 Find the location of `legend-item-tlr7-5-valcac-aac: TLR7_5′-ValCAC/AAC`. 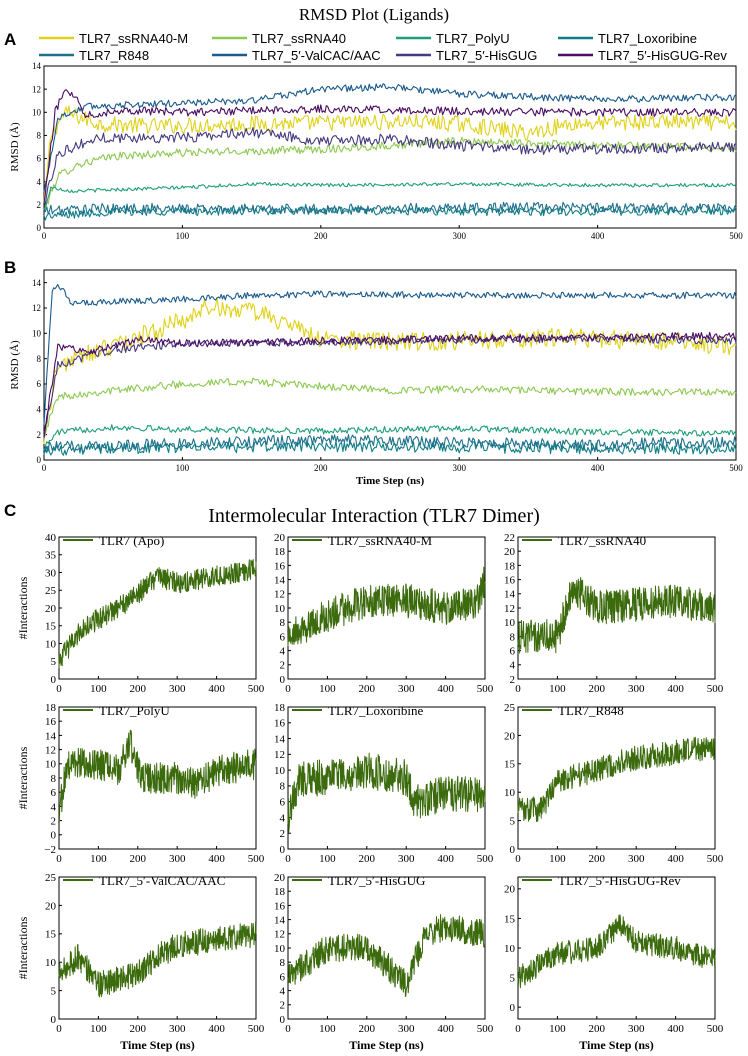

legend-item-tlr7-5-valcac-aac: TLR7_5′-ValCAC/AAC is located at coordinates (296, 55).